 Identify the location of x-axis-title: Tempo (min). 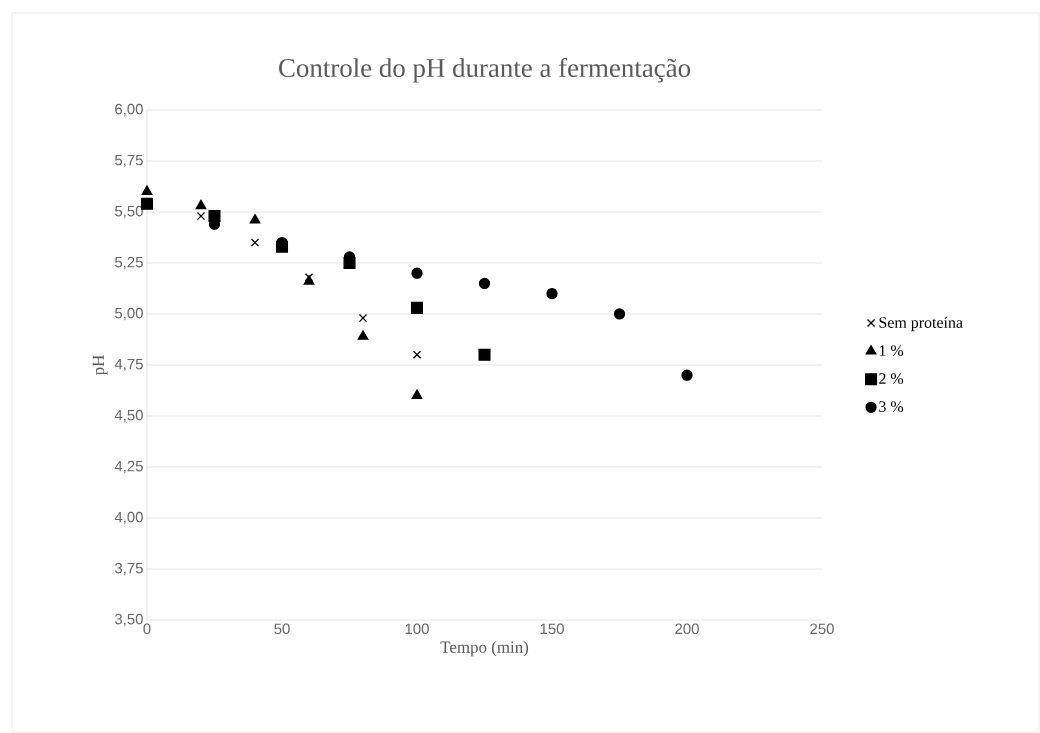
(484, 648).